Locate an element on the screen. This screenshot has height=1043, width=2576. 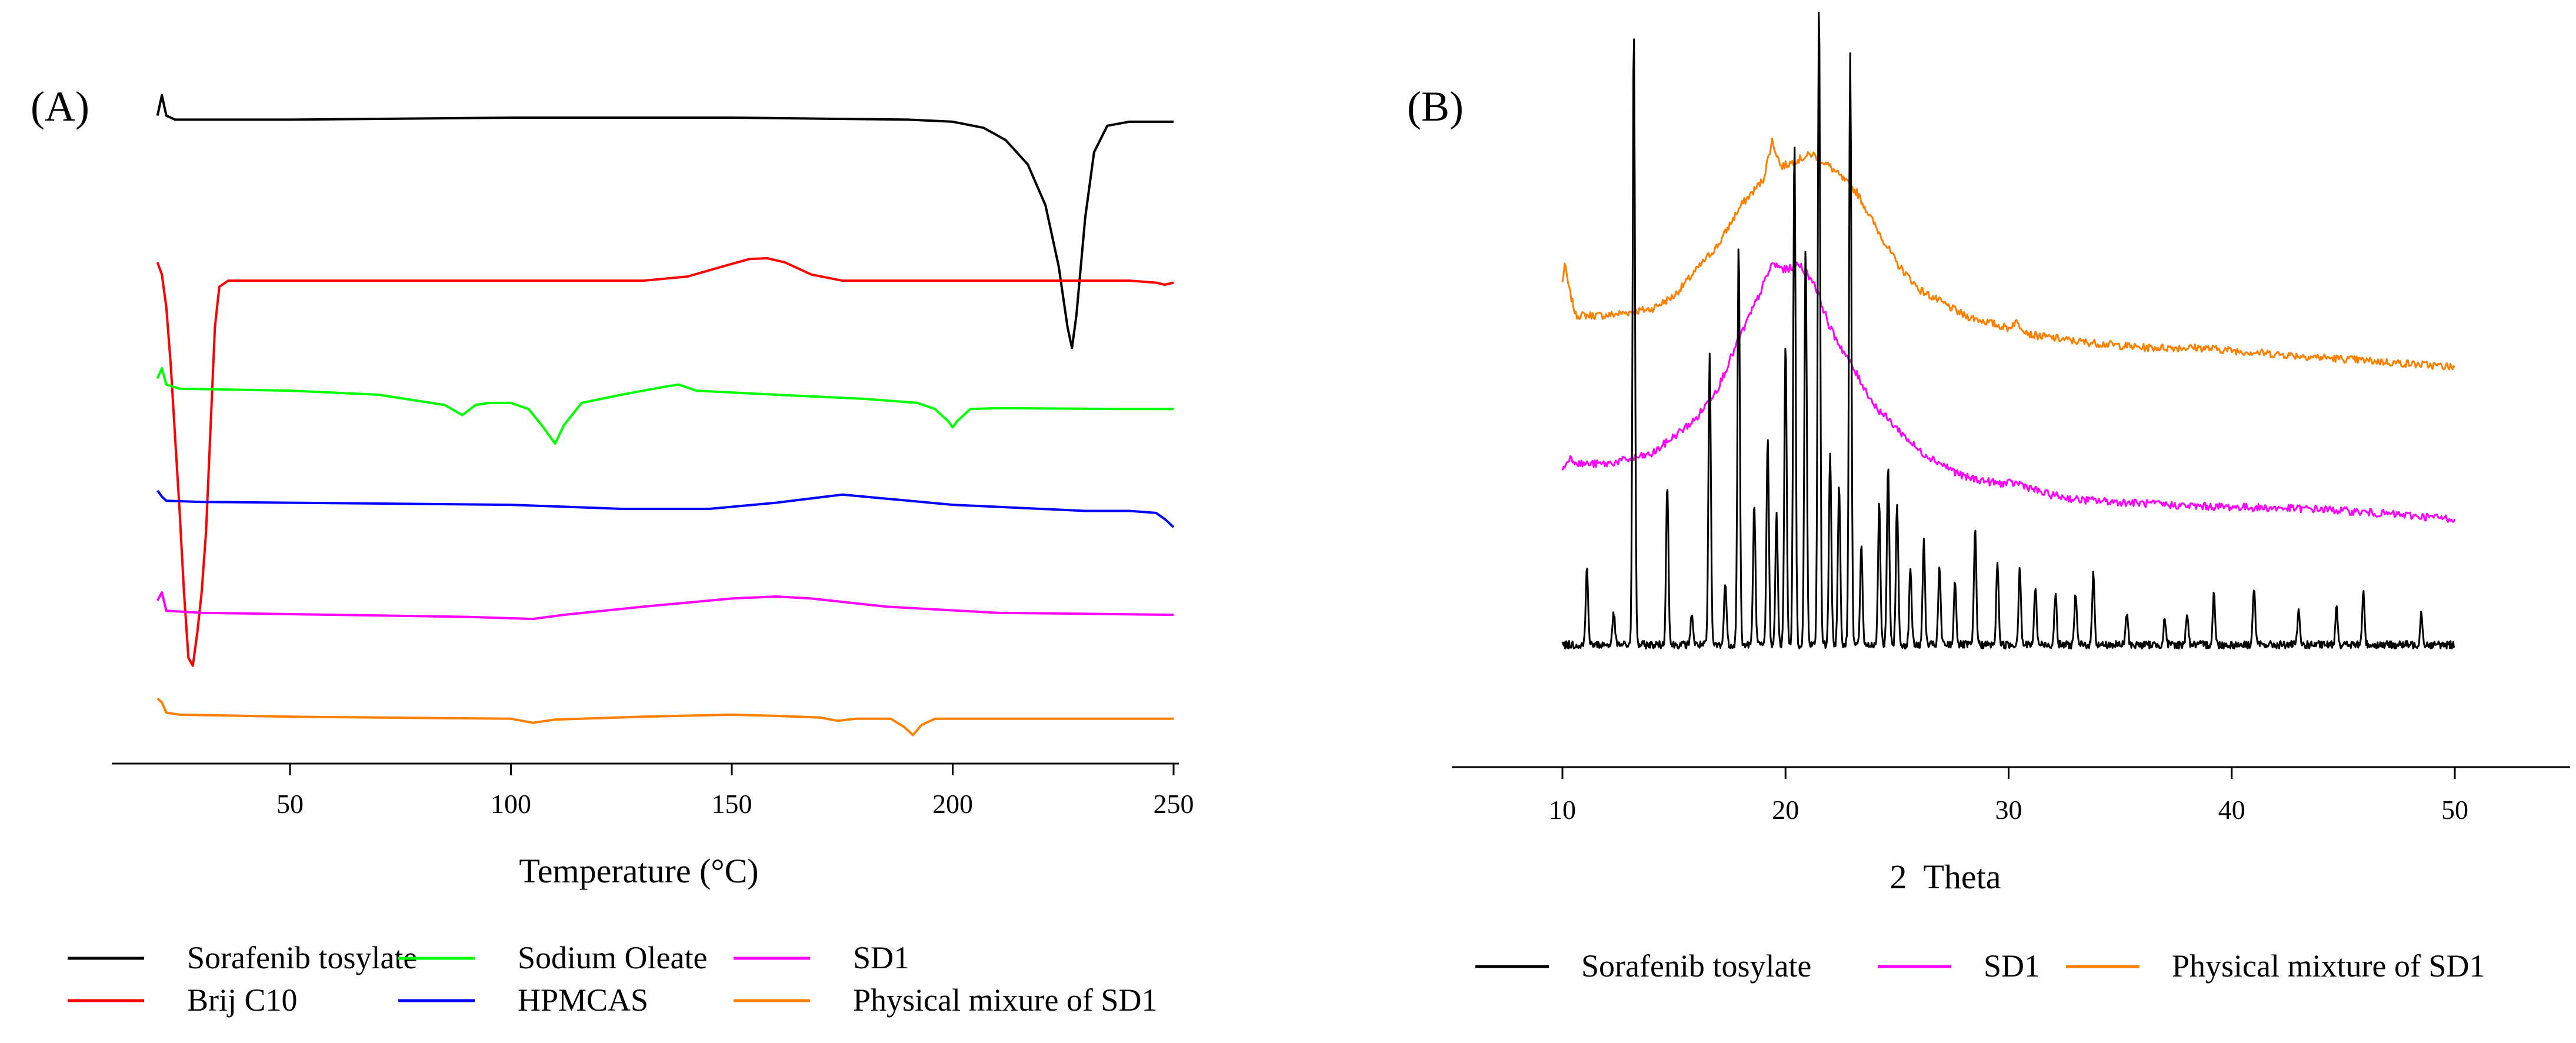
panel-b-x-tick-label: 30 is located at coordinates (2008, 810).